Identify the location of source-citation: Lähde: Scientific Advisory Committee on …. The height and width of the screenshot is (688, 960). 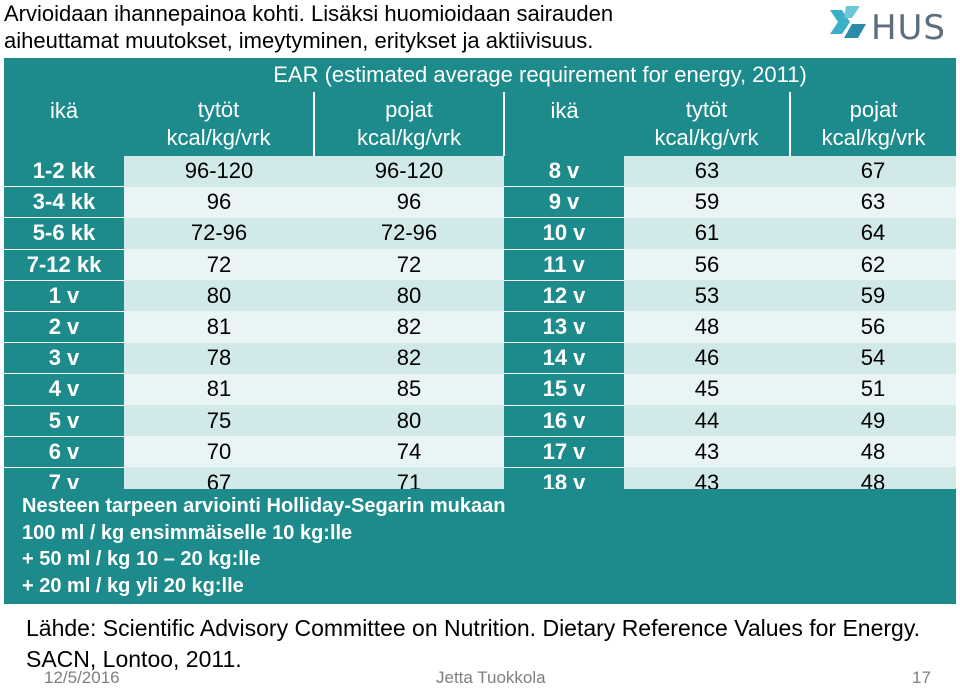
(473, 643).